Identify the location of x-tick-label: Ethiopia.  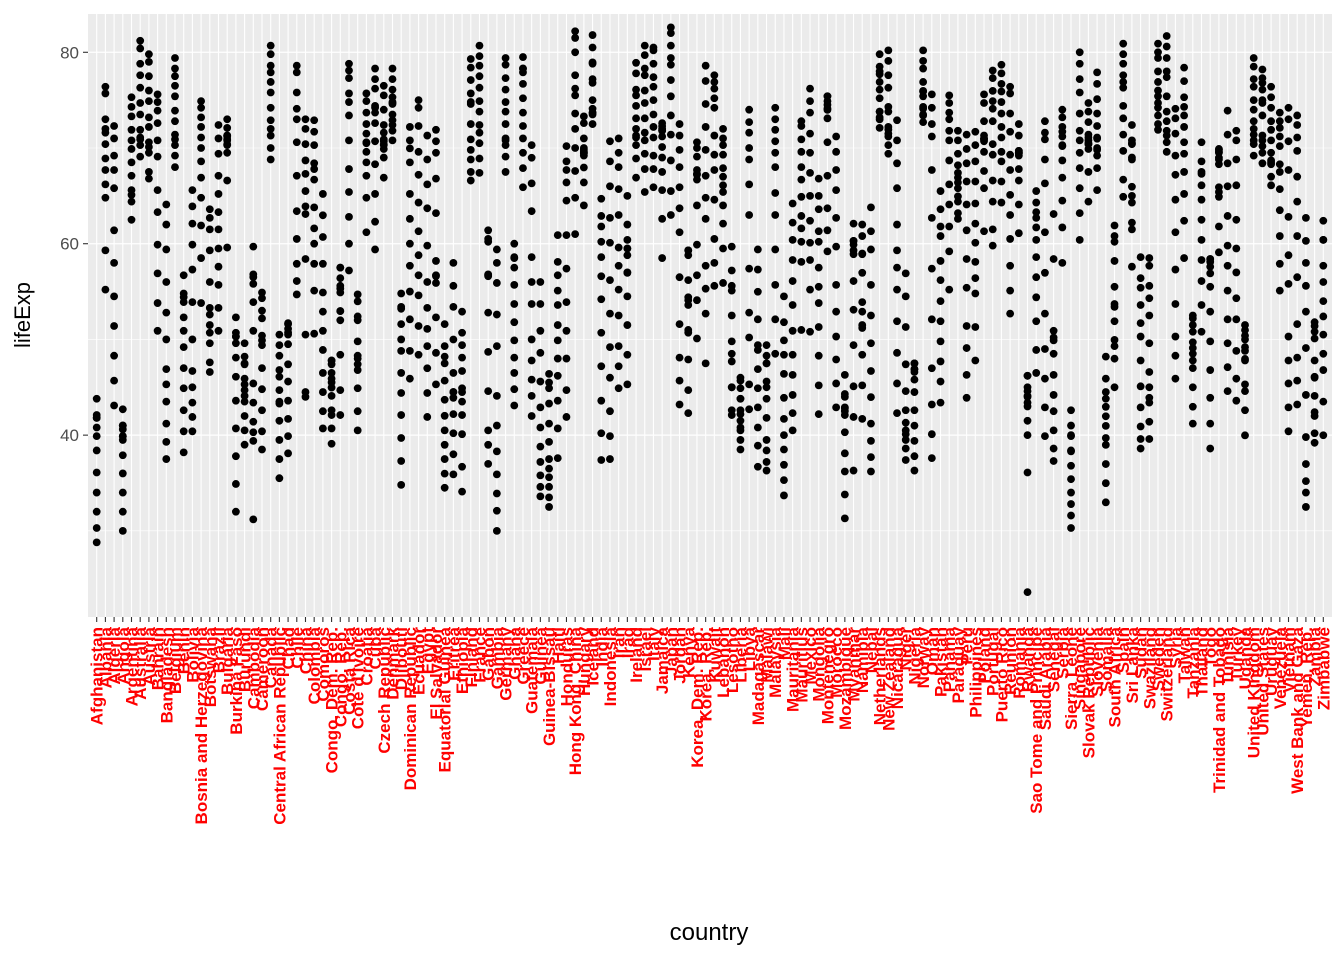
(462, 660).